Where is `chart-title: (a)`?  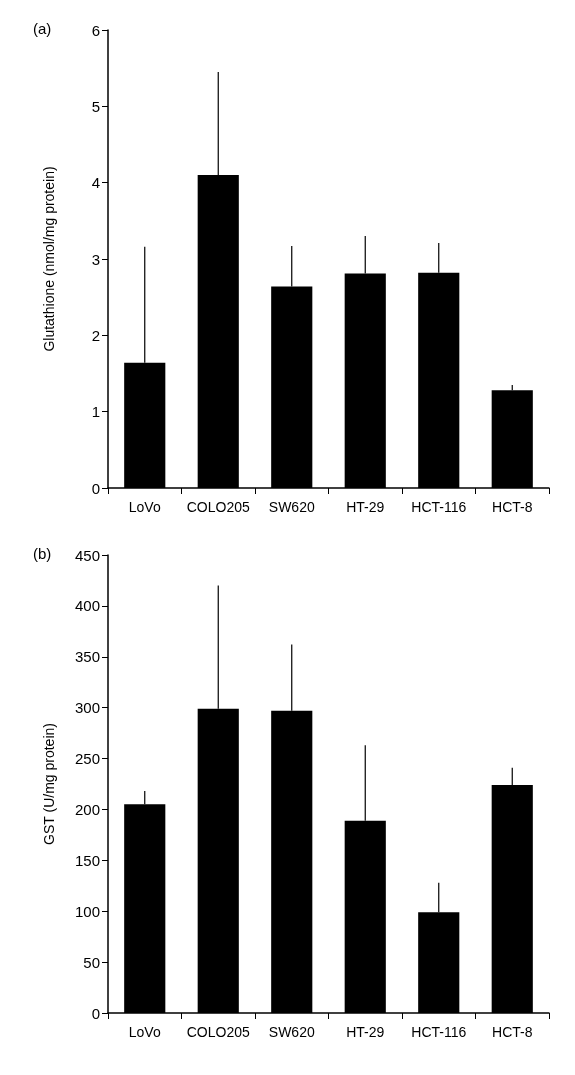 chart-title: (a) is located at coordinates (42, 28).